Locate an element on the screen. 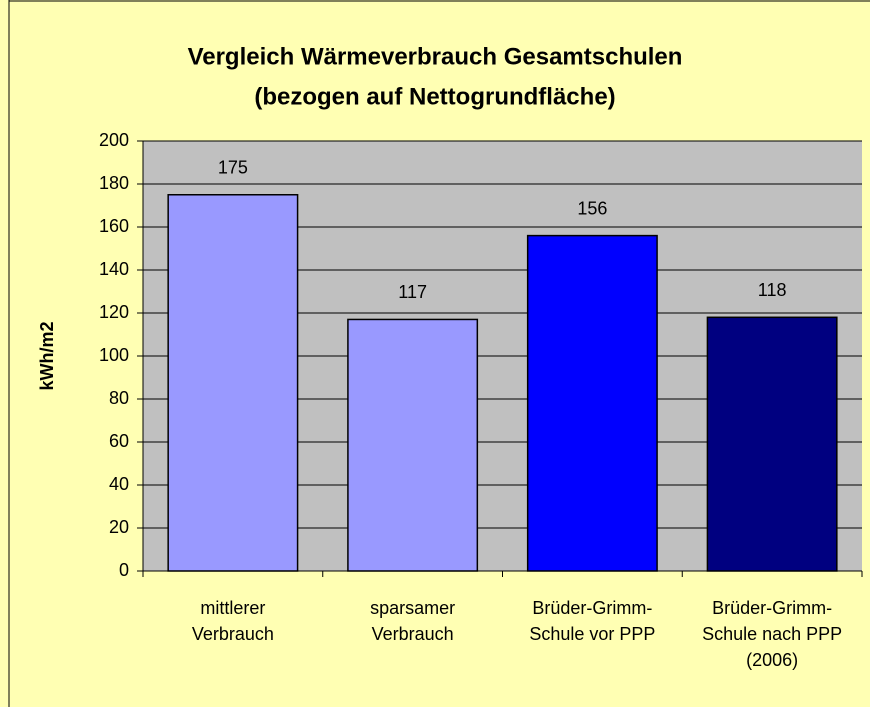 Image resolution: width=870 pixels, height=707 pixels. y-tick-label: 140 is located at coordinates (114, 269).